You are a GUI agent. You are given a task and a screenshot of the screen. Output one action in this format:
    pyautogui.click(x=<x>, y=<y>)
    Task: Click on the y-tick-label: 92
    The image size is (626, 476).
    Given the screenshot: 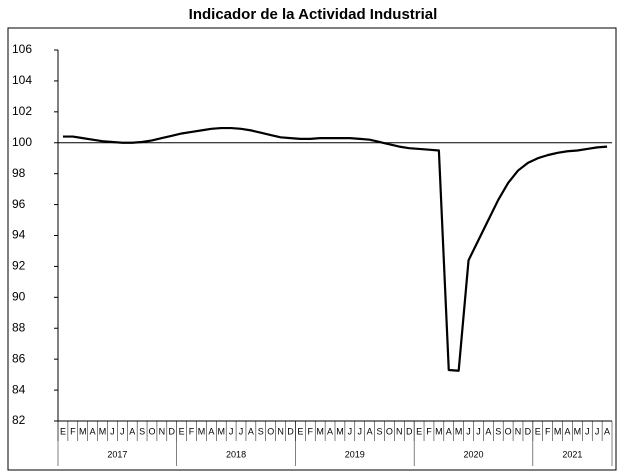 What is the action you would take?
    pyautogui.click(x=19, y=266)
    